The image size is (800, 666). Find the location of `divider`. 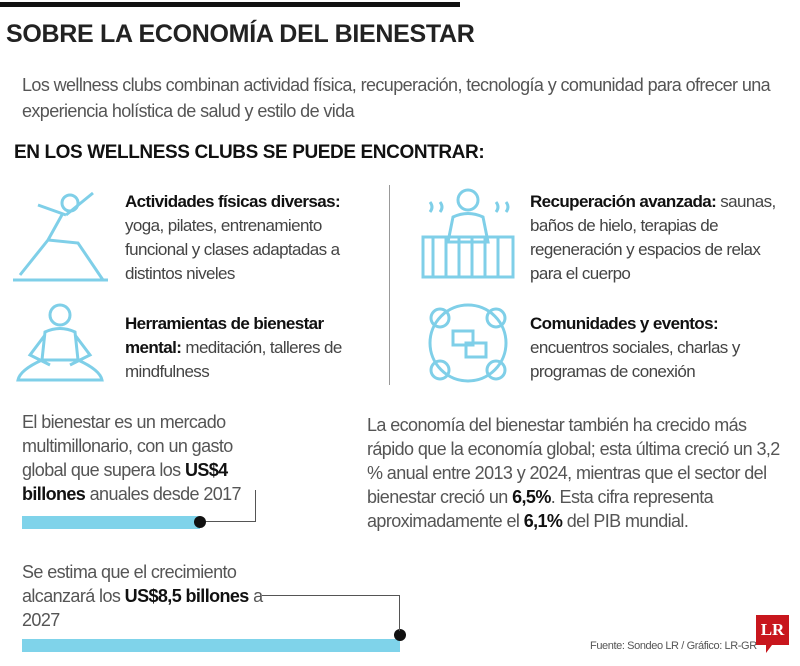

divider is located at coordinates (389, 285).